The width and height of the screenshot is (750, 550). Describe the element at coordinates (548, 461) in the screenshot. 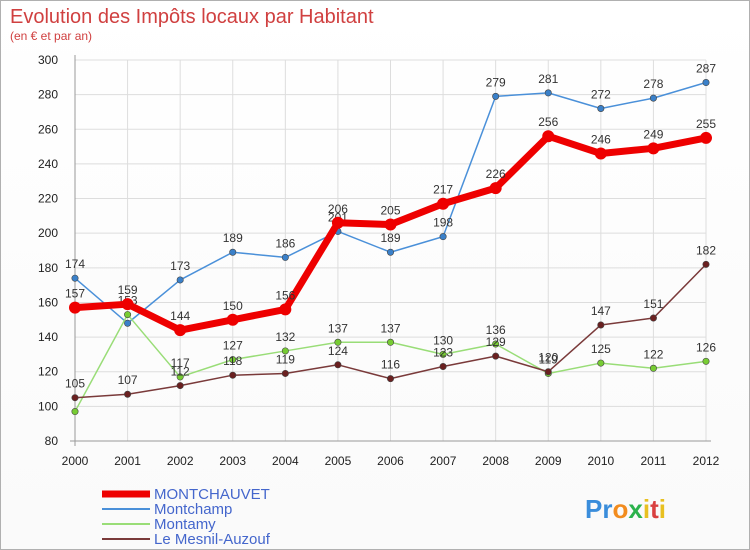

I see `x-tick-label: 2009` at that location.